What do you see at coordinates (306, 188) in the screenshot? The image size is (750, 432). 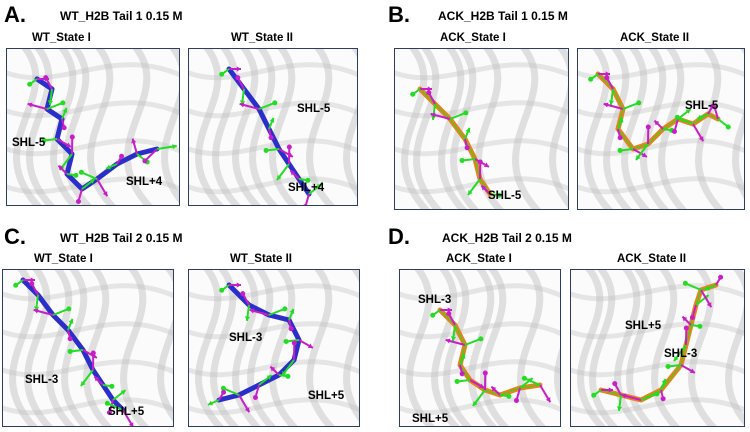 I see `shl-label: SHL+4` at bounding box center [306, 188].